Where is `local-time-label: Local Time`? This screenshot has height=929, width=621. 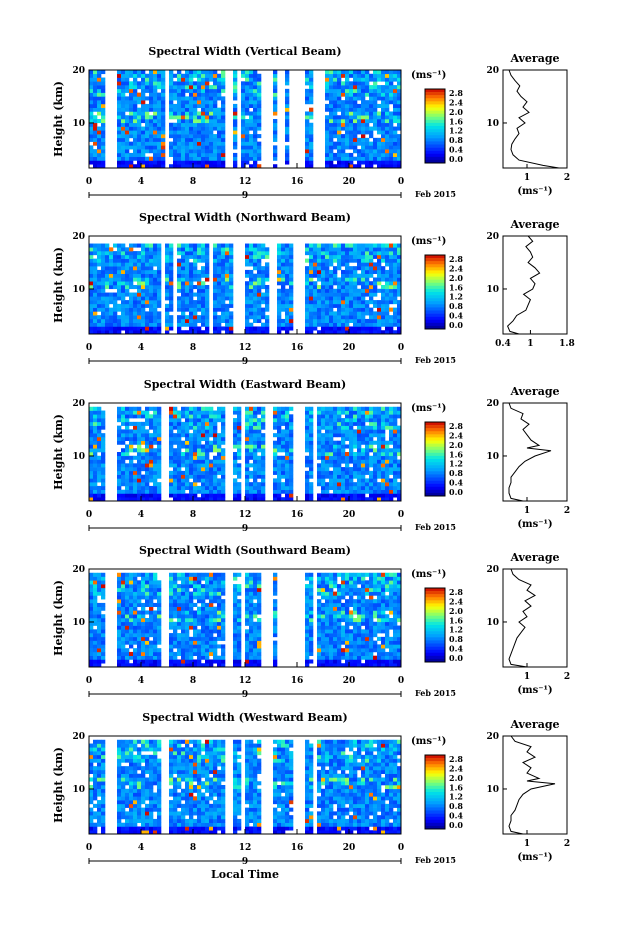
local-time-label: Local Time is located at coordinates (245, 874).